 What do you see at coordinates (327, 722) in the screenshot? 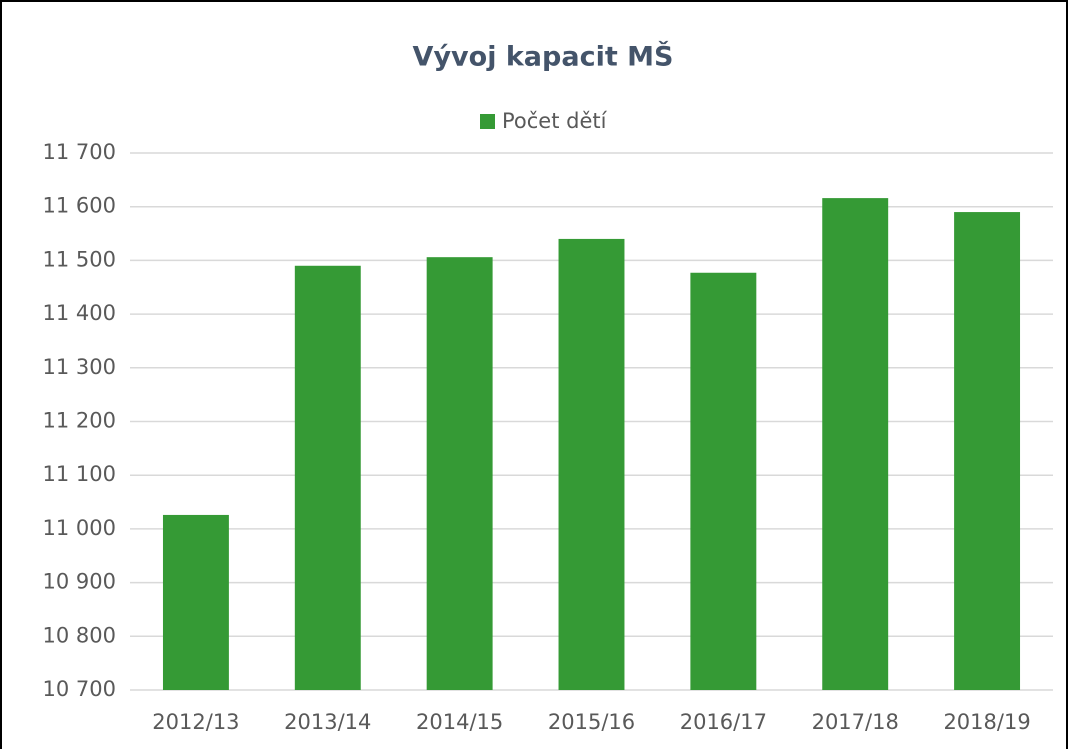
I see `x-tick-label: 2013/14` at bounding box center [327, 722].